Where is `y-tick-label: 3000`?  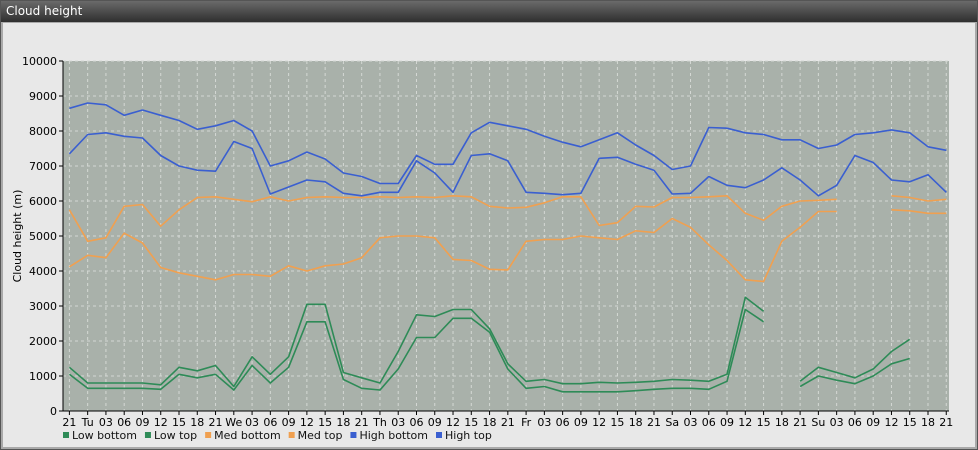 y-tick-label: 3000 is located at coordinates (43, 306).